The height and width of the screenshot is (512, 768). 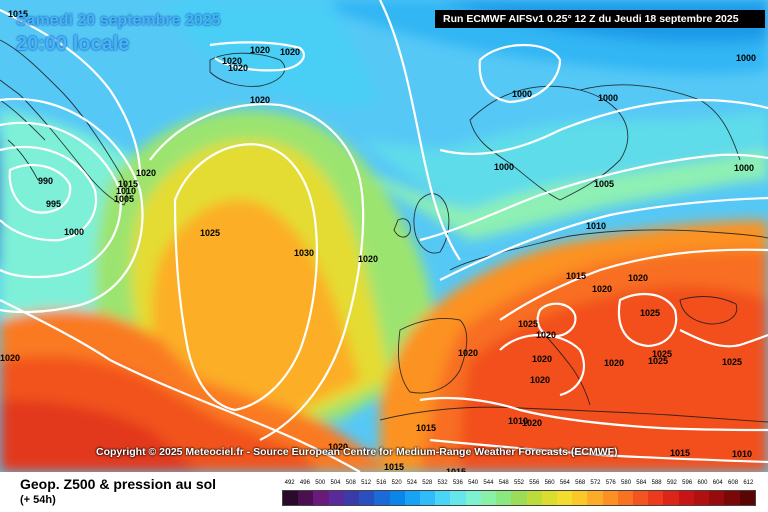 I want to click on scale-label: 512, so click(x=366, y=483).